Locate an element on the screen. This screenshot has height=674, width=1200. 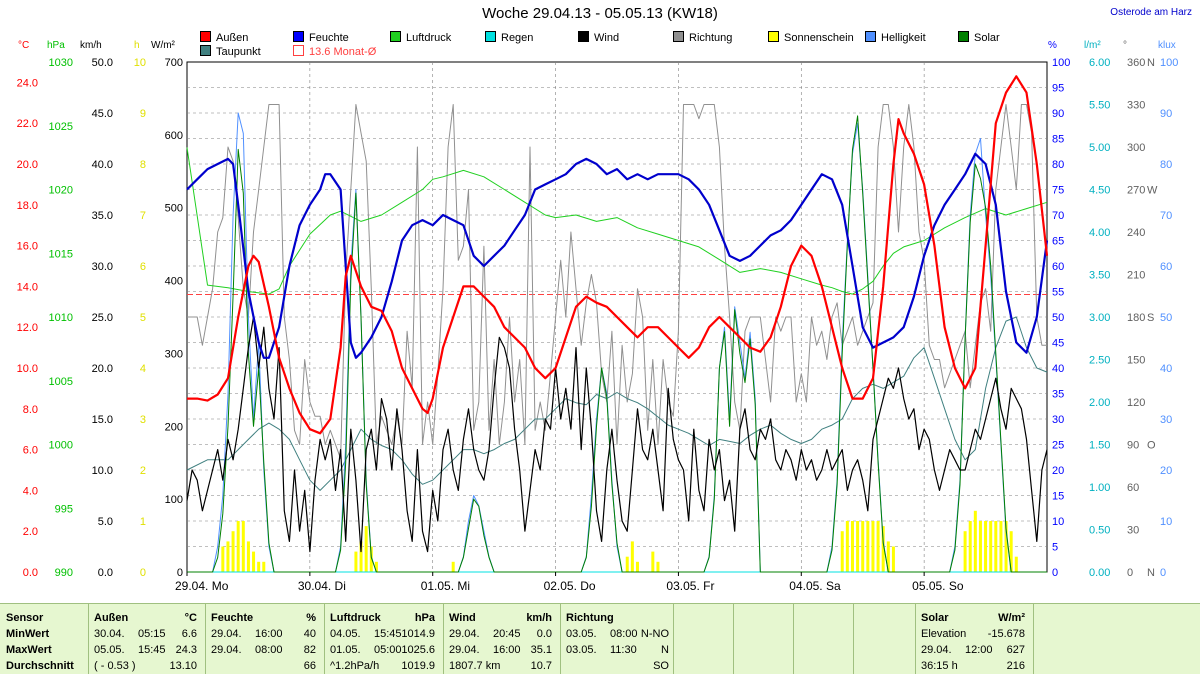
tick-label-lm2: 1.50 is located at coordinates (1099, 446).